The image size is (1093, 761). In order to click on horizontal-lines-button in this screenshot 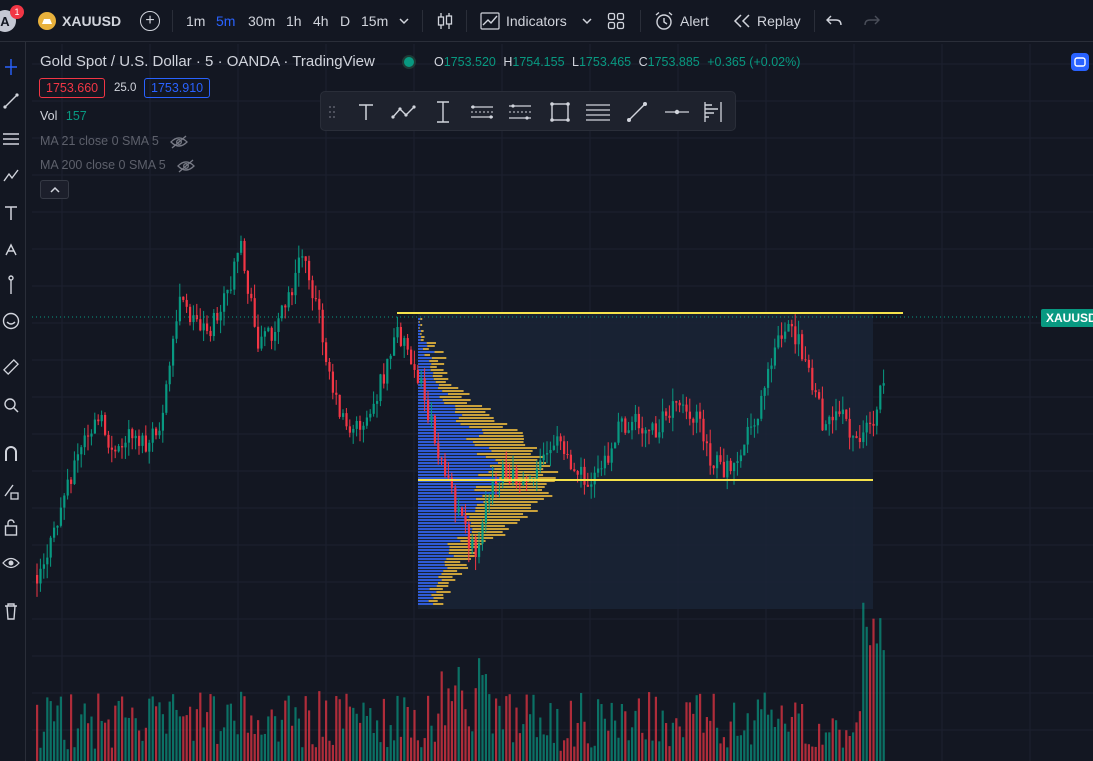, I will do `click(598, 112)`.